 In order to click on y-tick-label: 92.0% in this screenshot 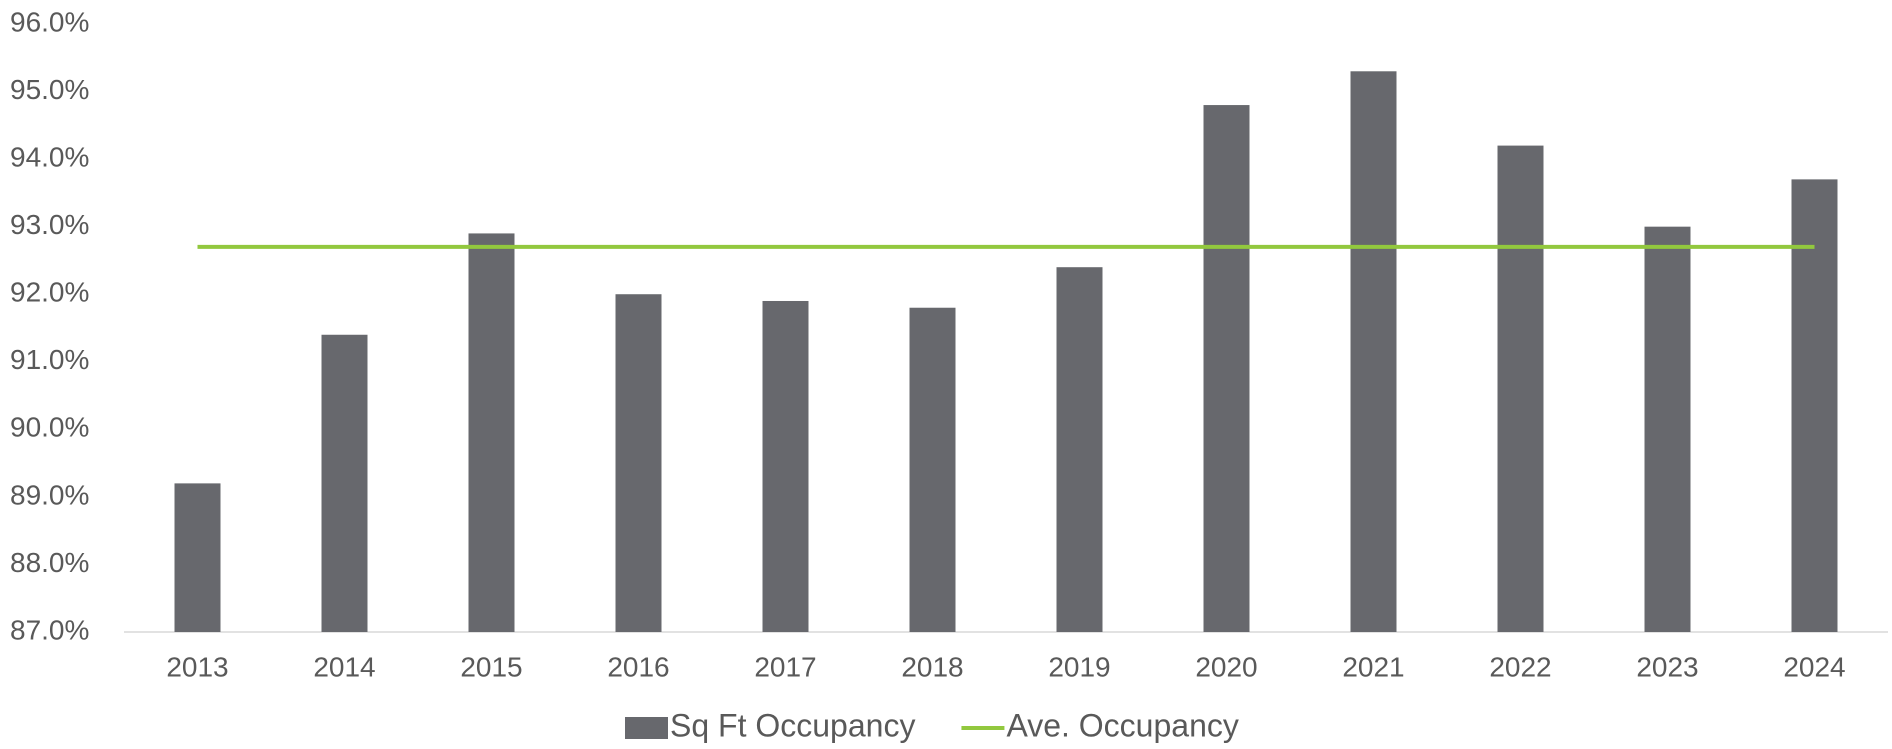, I will do `click(49, 292)`.